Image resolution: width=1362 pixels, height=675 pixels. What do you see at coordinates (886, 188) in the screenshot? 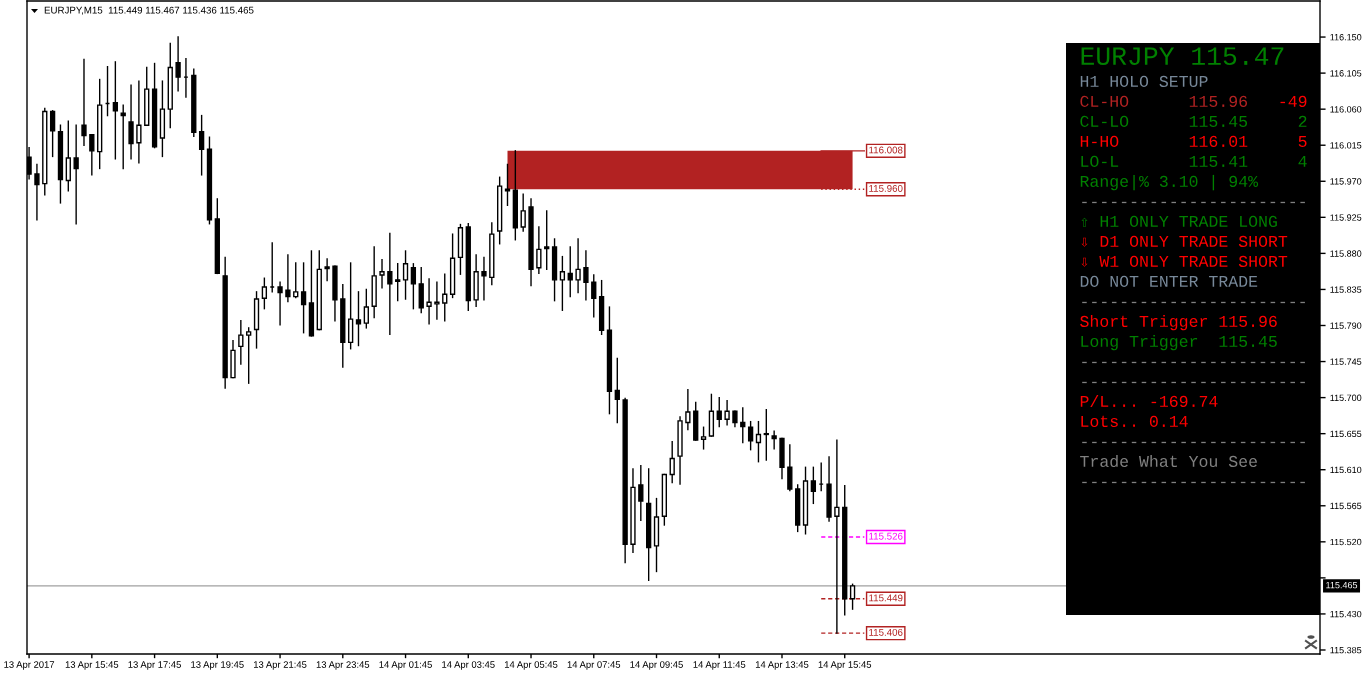
I see `ref-line-label: 115.960` at bounding box center [886, 188].